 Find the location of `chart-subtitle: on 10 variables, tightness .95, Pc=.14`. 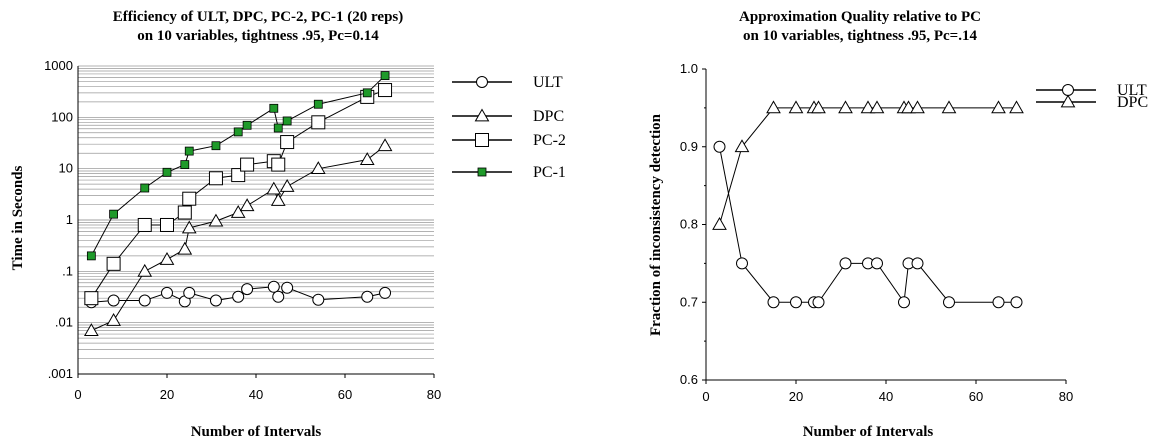

chart-subtitle: on 10 variables, tightness .95, Pc=.14 is located at coordinates (860, 36).